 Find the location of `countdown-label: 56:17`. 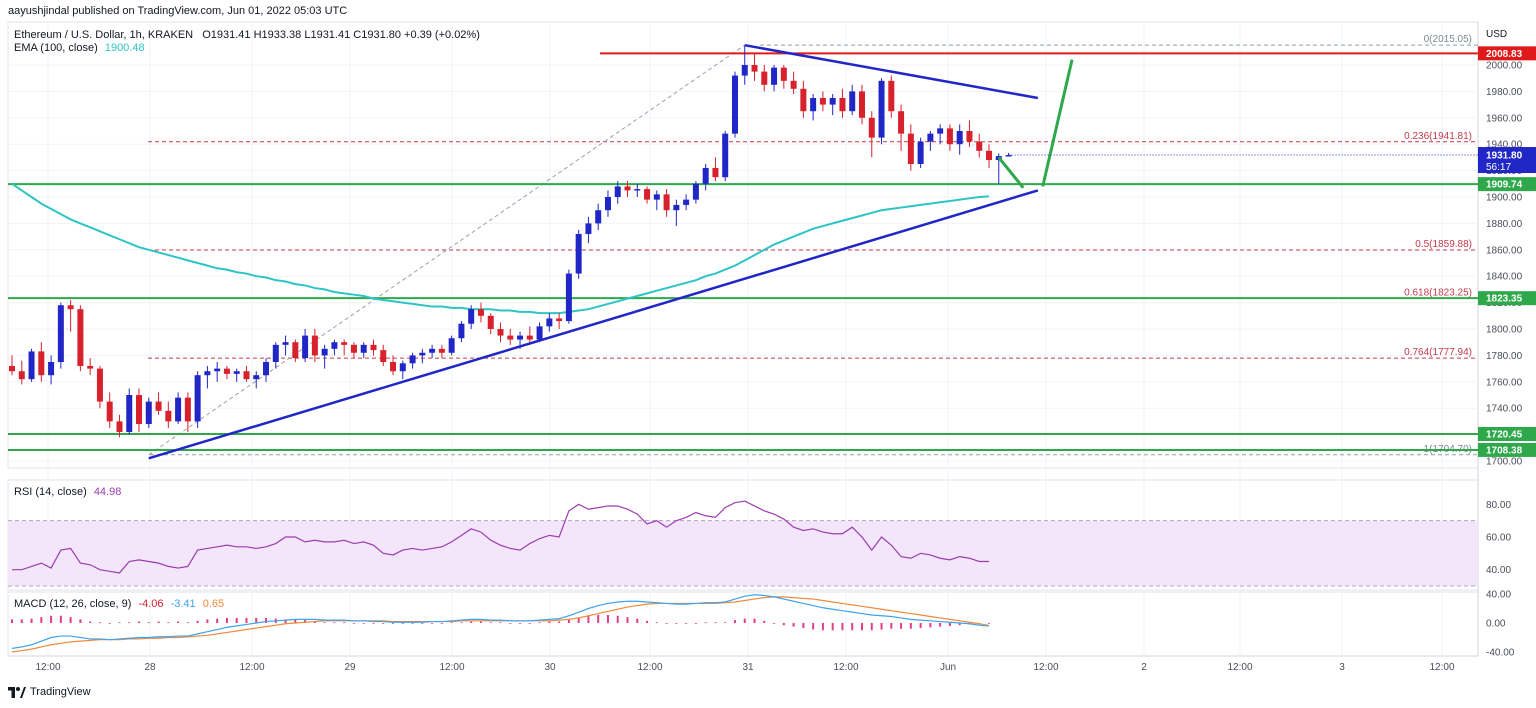

countdown-label: 56:17 is located at coordinates (1498, 167).